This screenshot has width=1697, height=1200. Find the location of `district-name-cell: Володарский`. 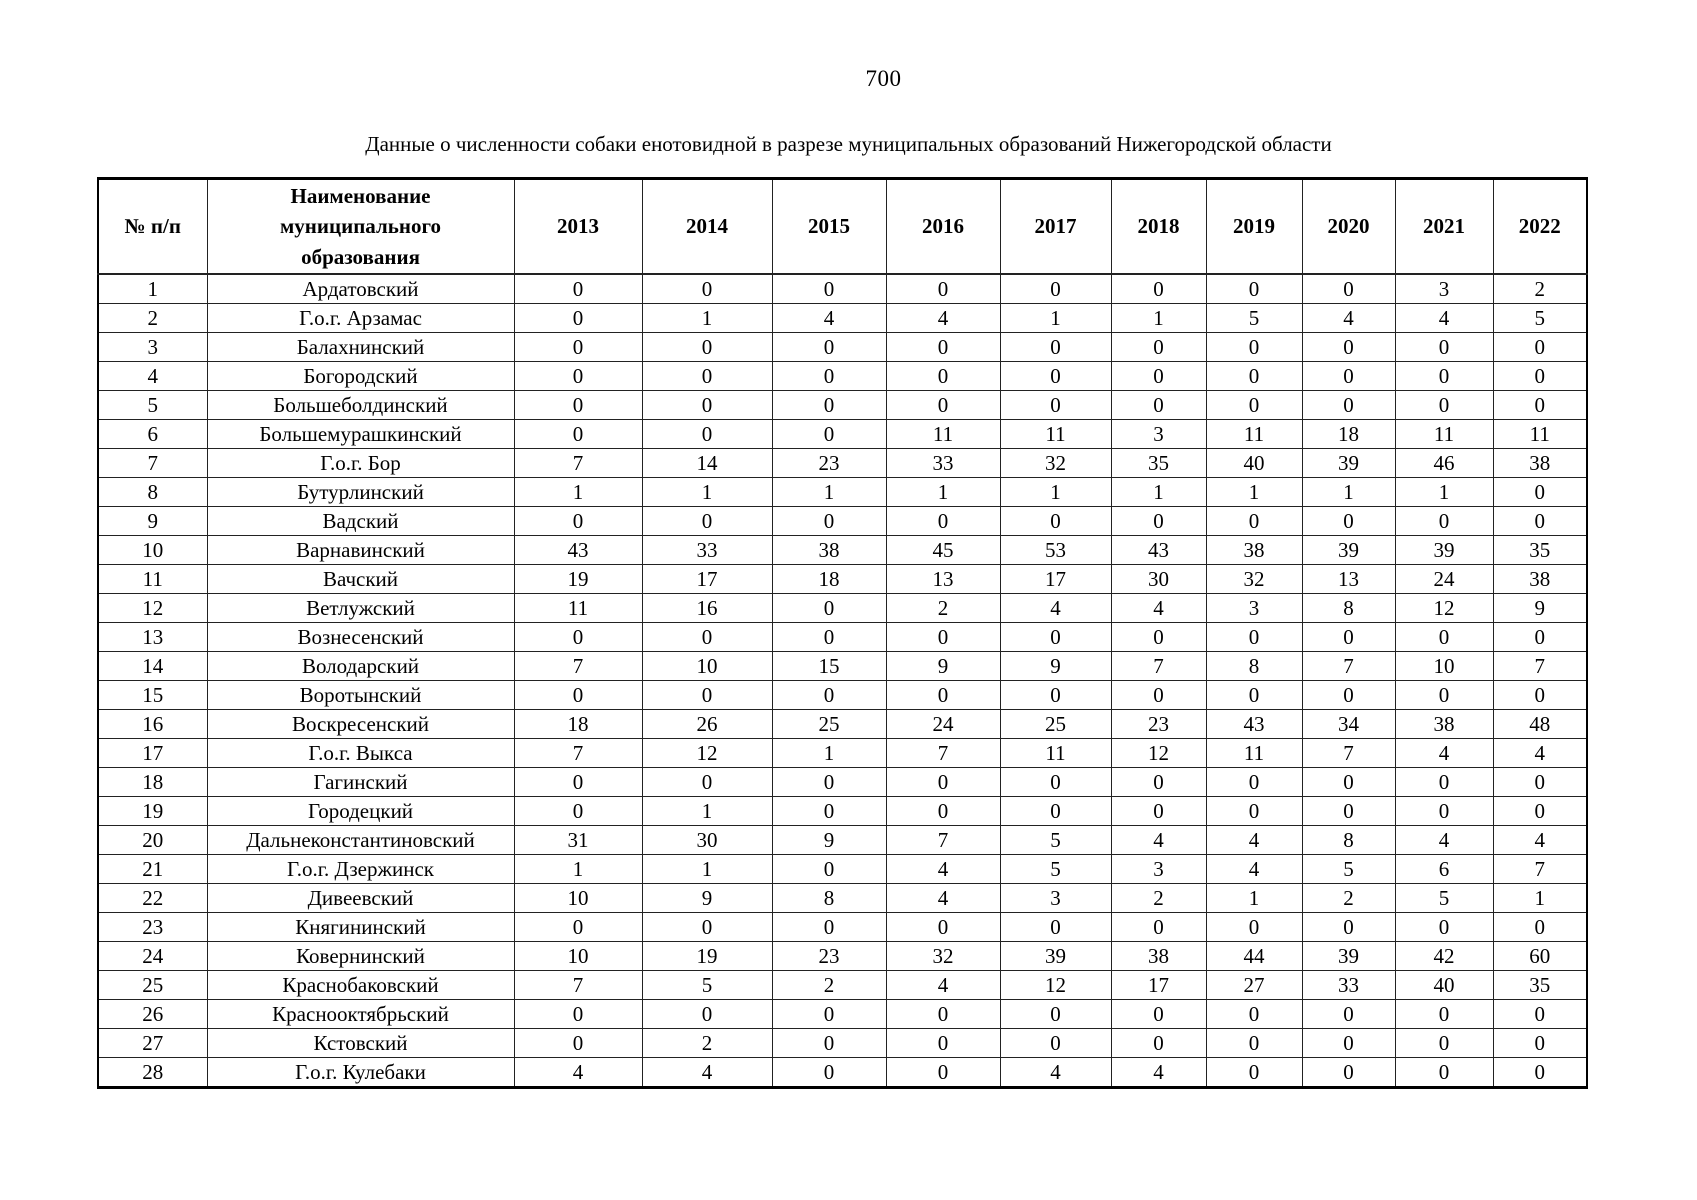

district-name-cell: Володарский is located at coordinates (360, 666).